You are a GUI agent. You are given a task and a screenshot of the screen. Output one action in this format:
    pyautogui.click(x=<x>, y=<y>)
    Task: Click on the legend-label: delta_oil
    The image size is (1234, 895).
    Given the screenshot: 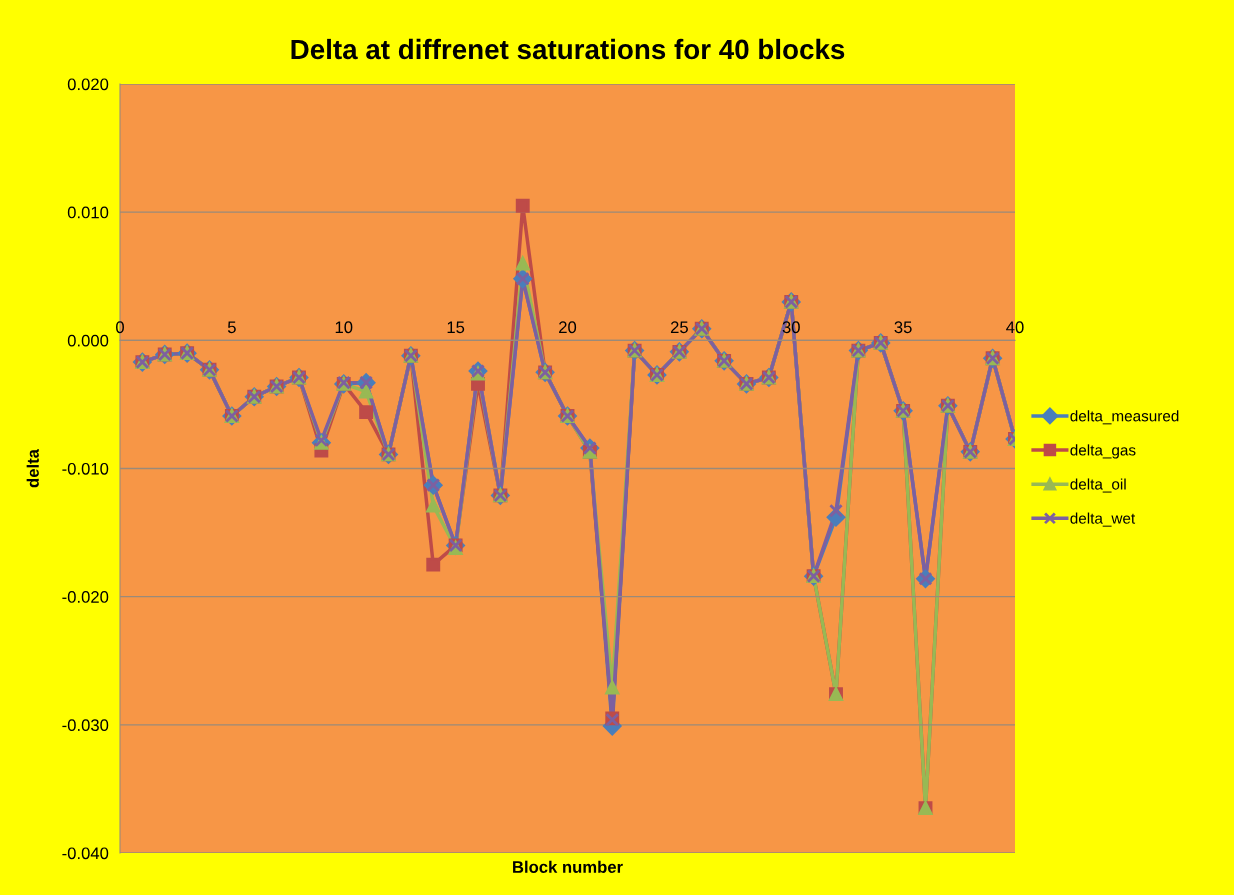 What is the action you would take?
    pyautogui.click(x=1098, y=485)
    